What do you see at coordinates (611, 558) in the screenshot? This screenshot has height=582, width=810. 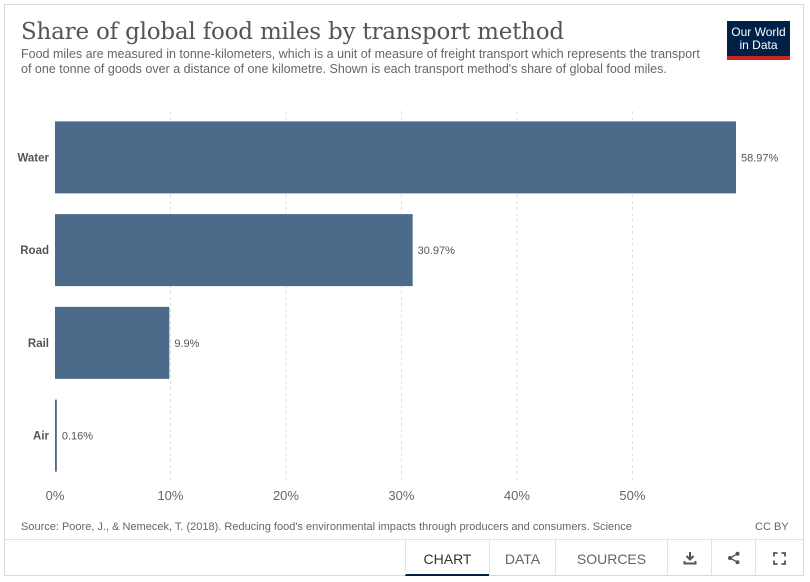 I see `tab-sources: Sources` at bounding box center [611, 558].